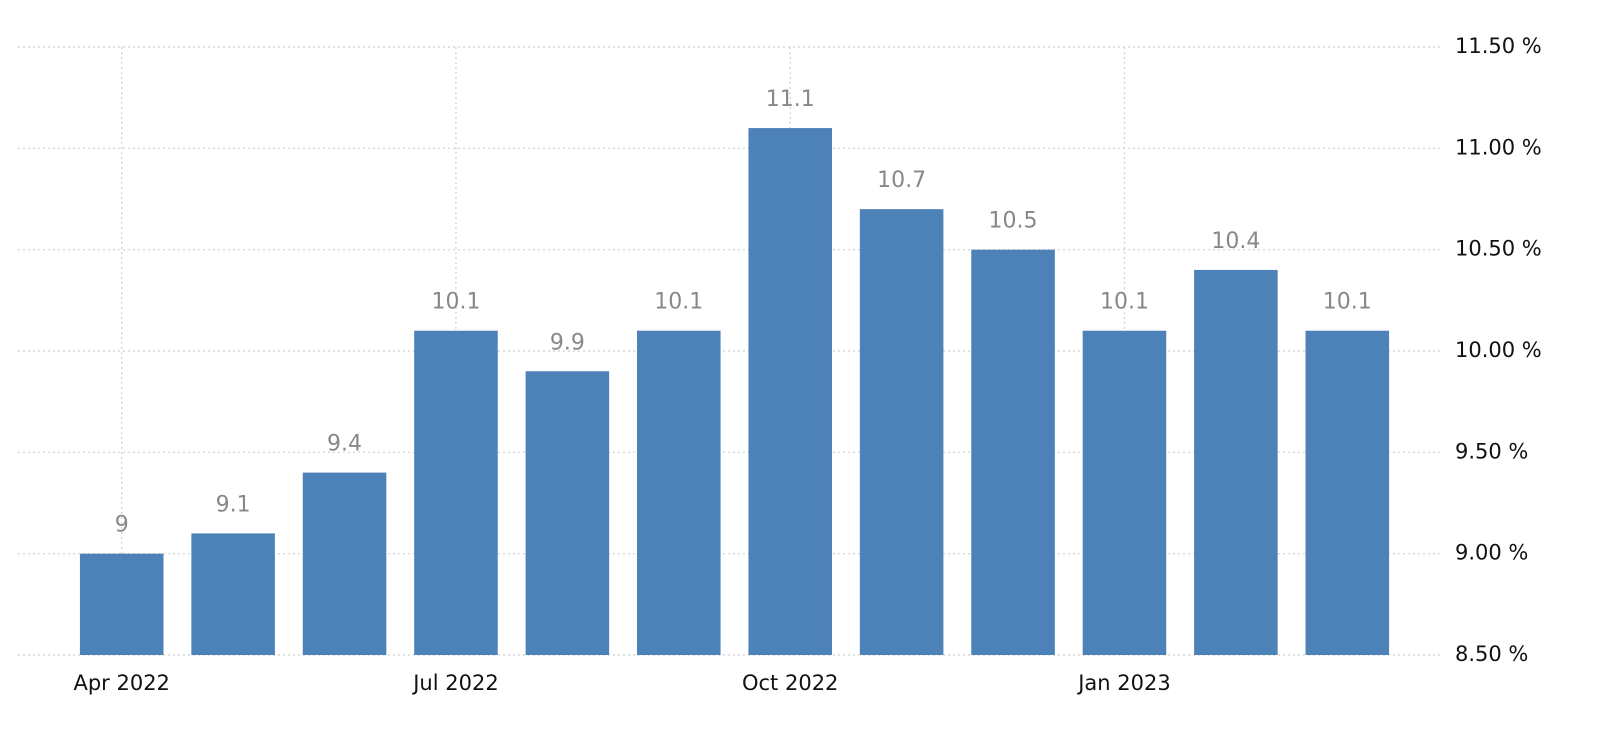  I want to click on value-label: 10.7, so click(901, 180).